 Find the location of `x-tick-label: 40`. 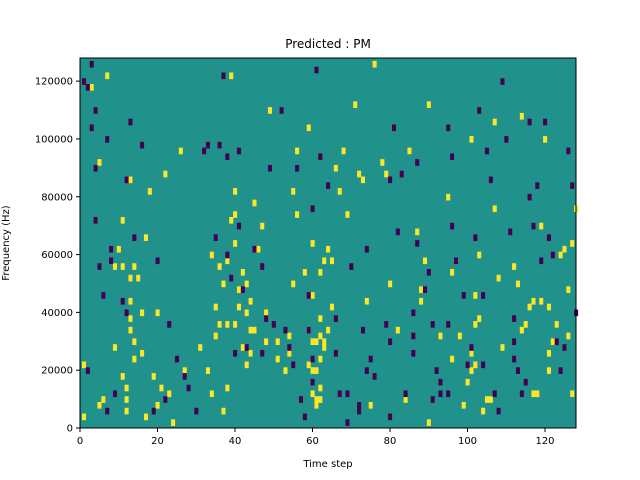

x-tick-label: 40 is located at coordinates (235, 441).